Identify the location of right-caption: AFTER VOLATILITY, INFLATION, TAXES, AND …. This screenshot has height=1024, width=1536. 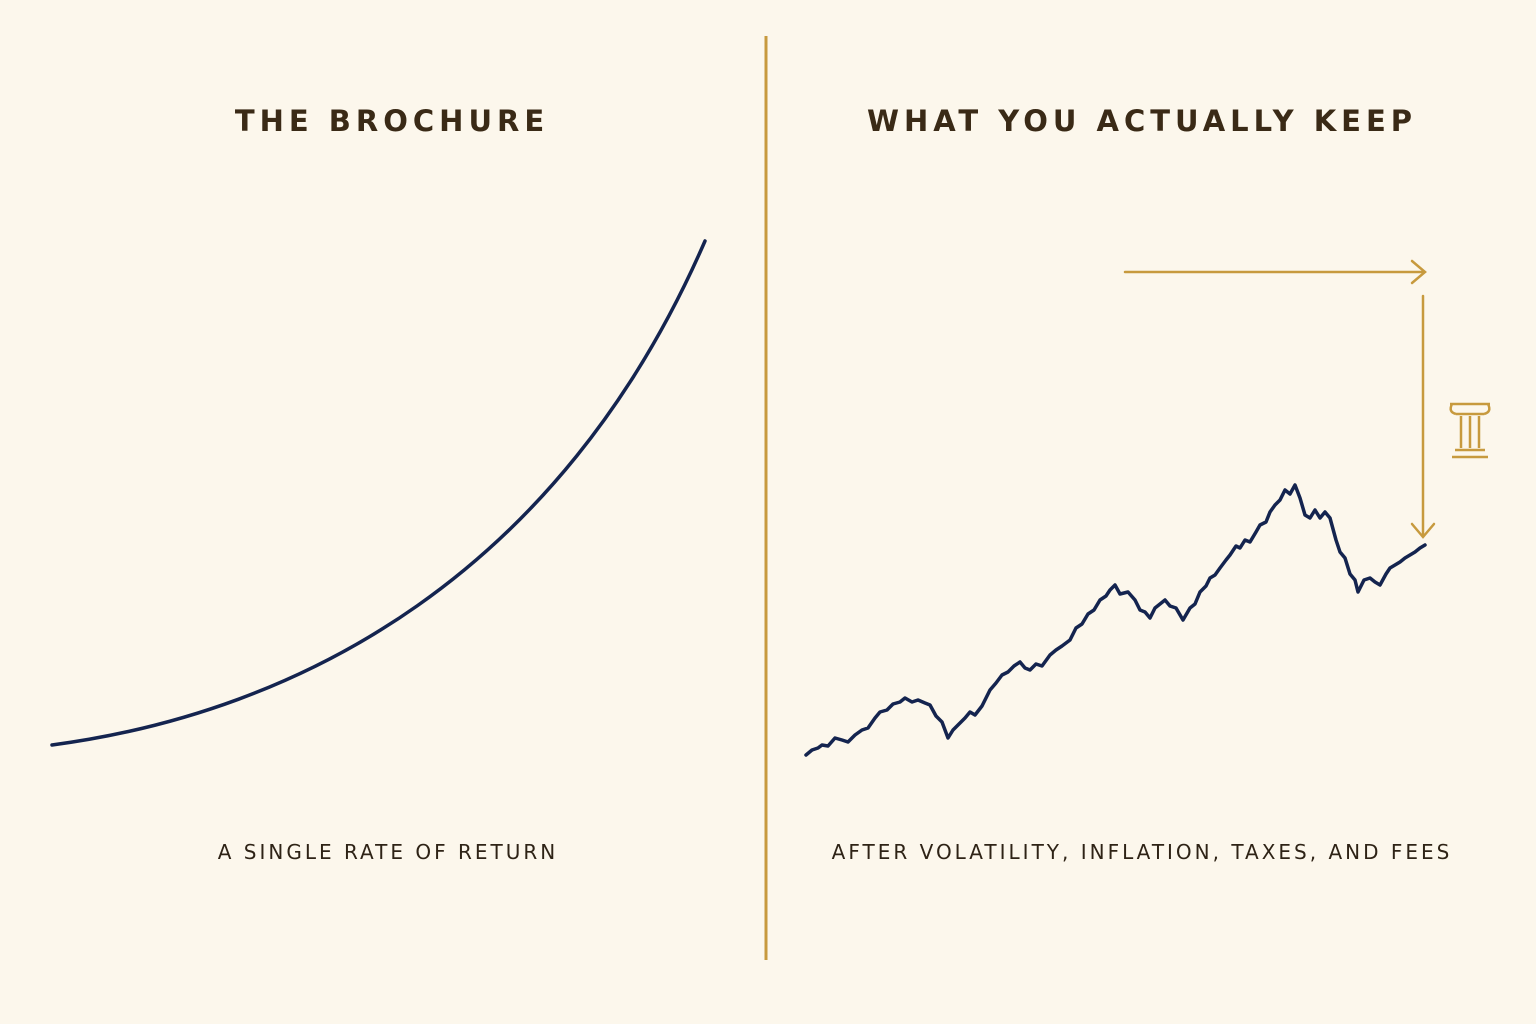
(1142, 852).